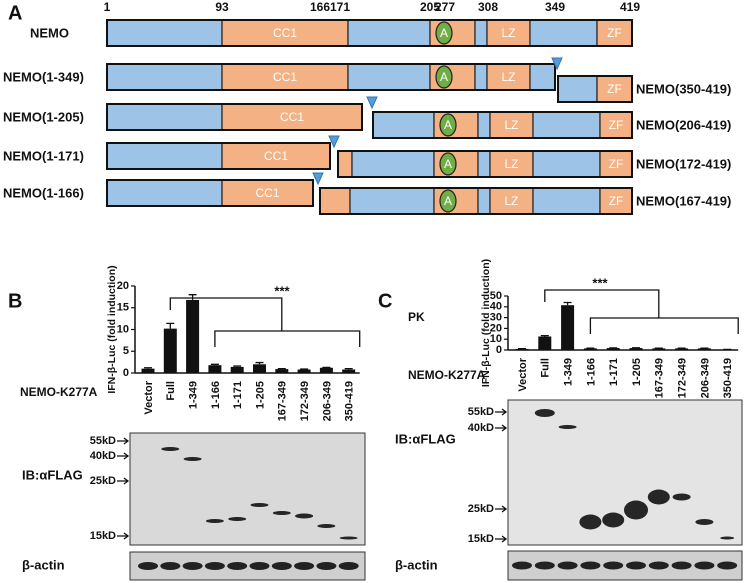 This screenshot has width=750, height=583. Describe the element at coordinates (103, 456) in the screenshot. I see `size-marker: 40kD` at that location.